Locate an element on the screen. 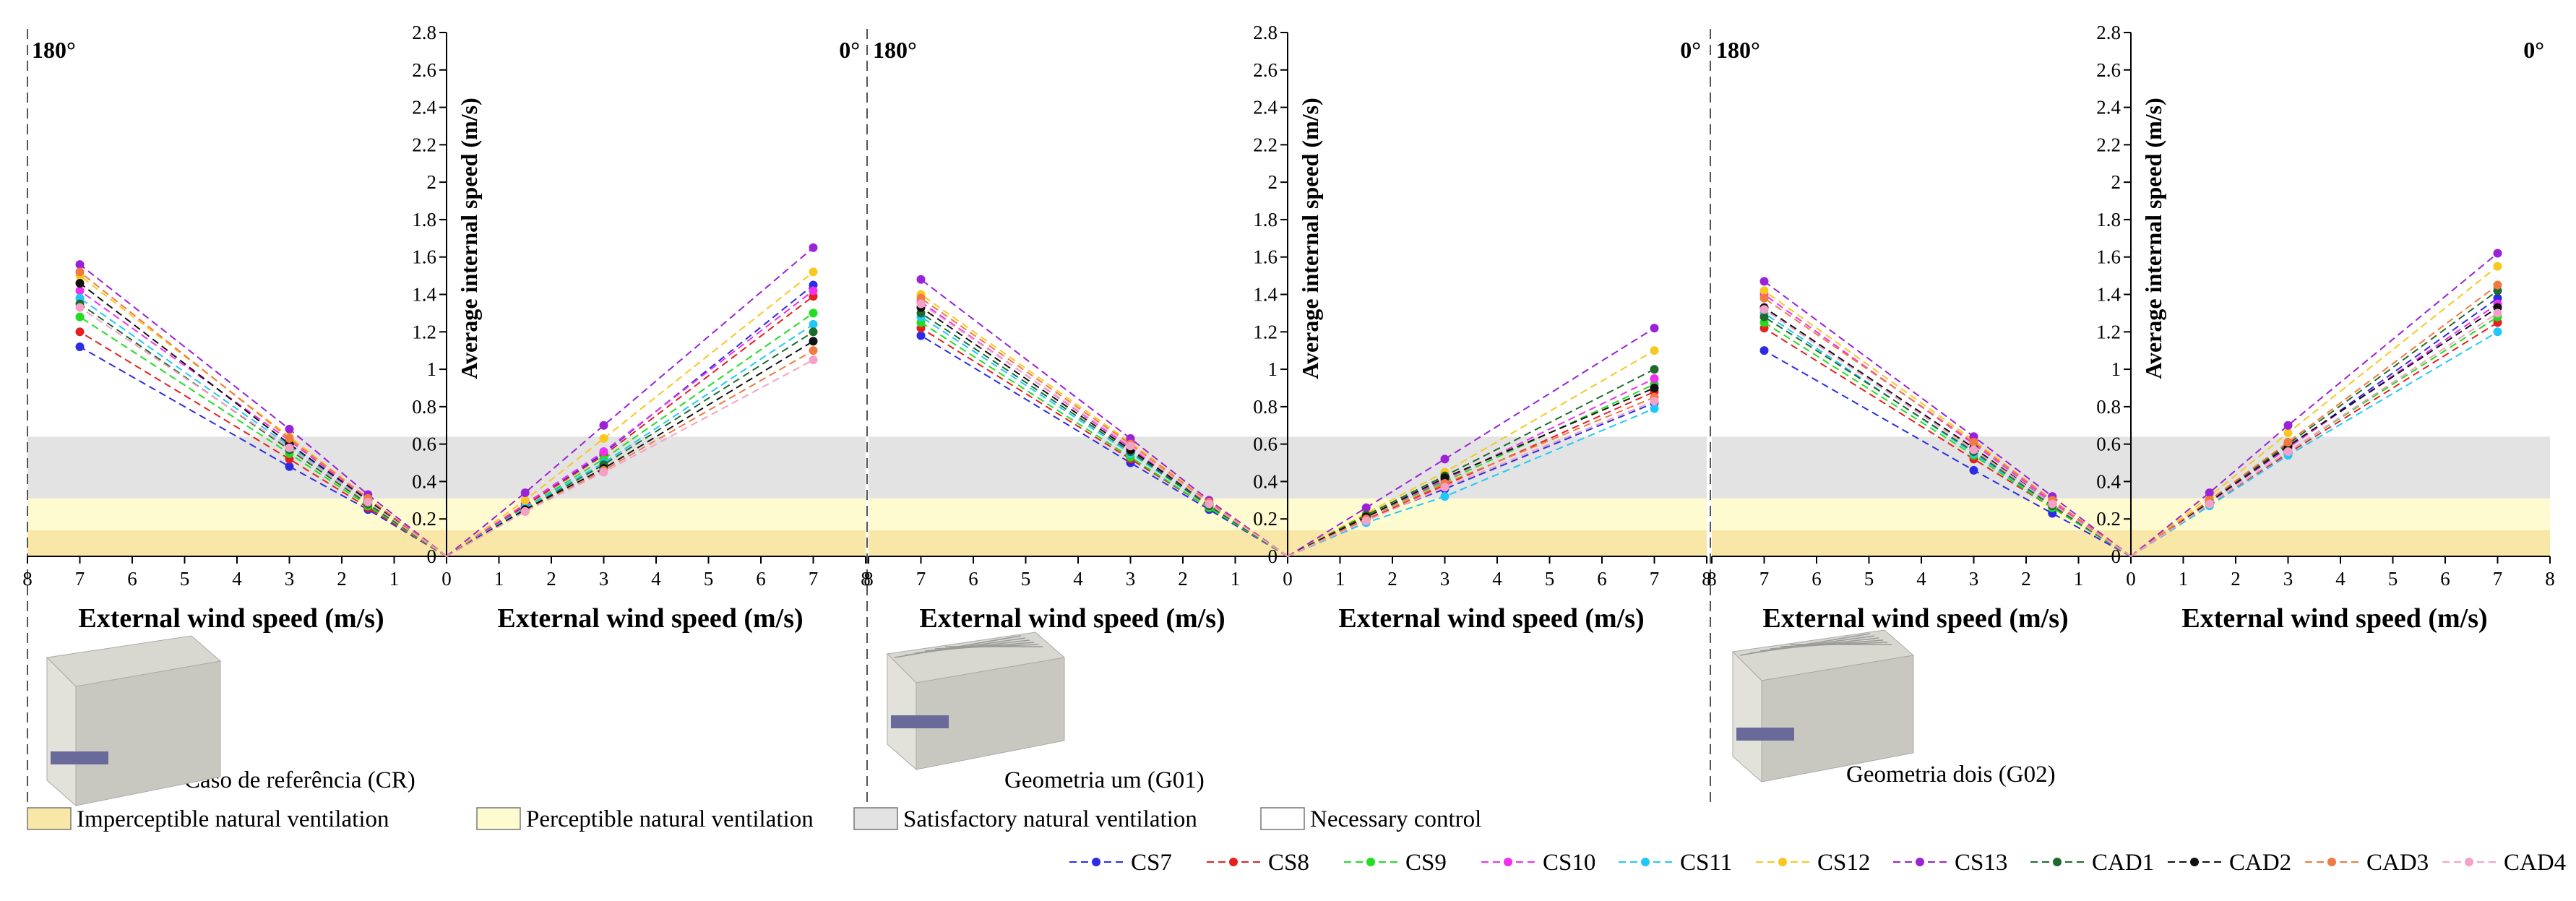 Image resolution: width=2576 pixels, height=901 pixels. series-legend-item-CS13: CS13 is located at coordinates (1950, 863).